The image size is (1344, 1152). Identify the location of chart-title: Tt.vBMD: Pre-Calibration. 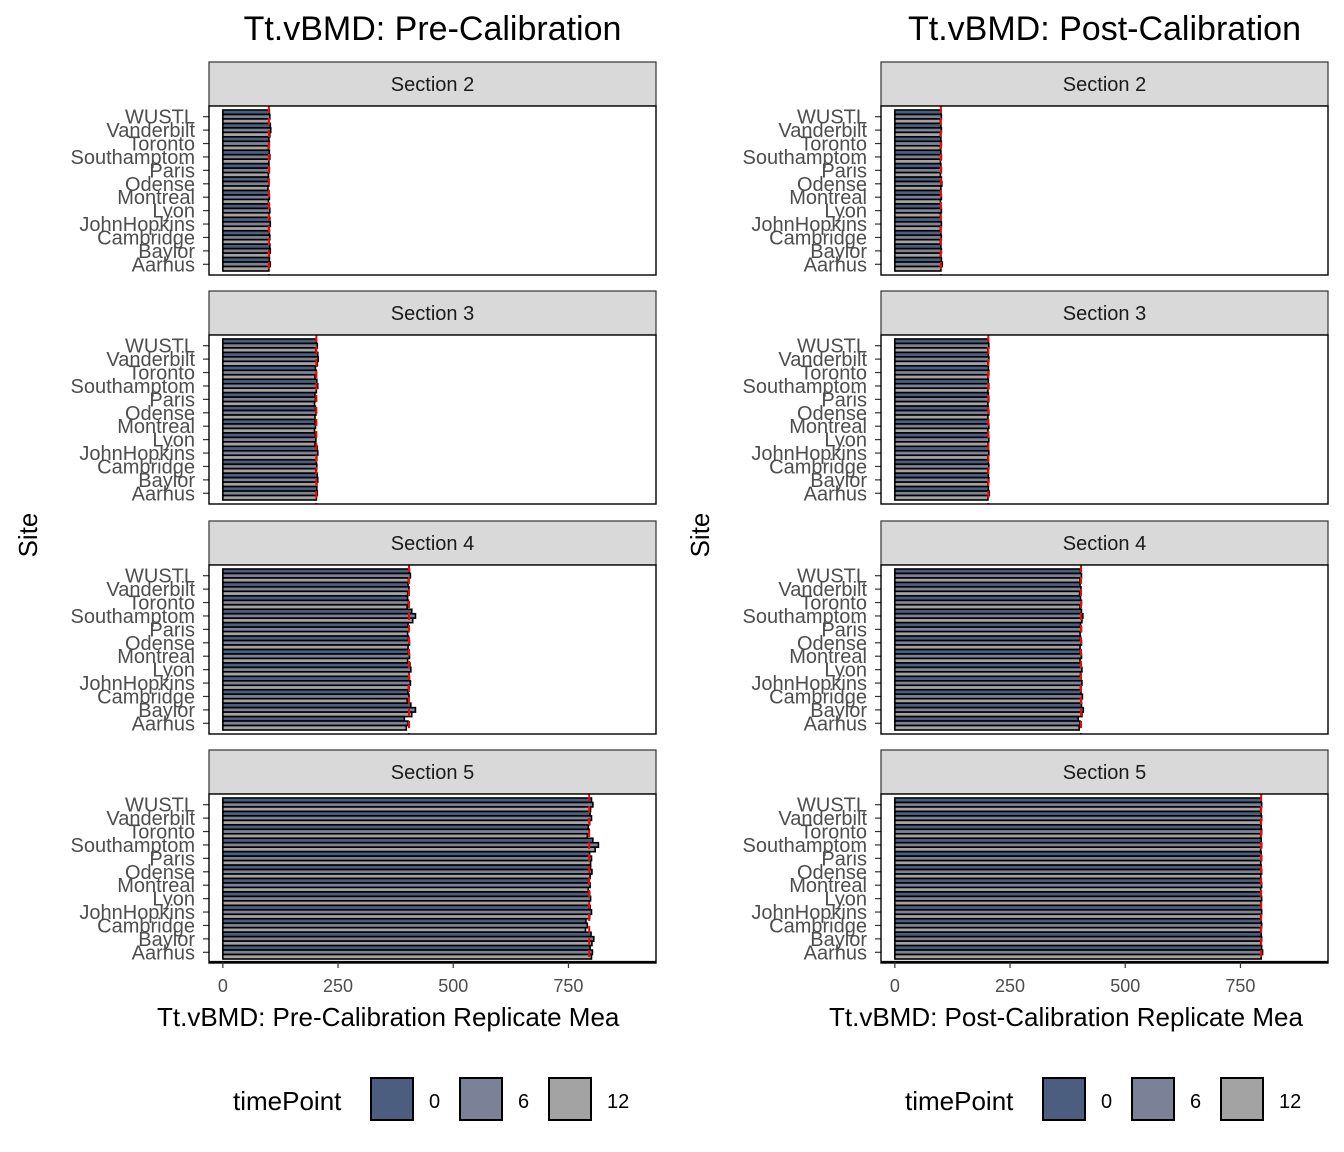
(433, 29).